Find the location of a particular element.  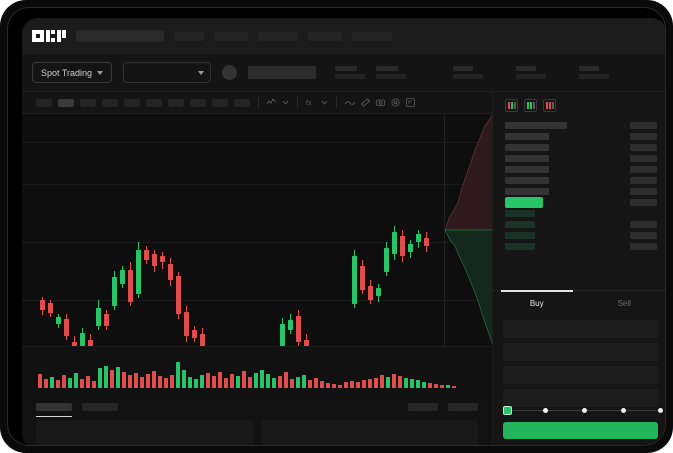

orders-panel-left is located at coordinates (144, 432).